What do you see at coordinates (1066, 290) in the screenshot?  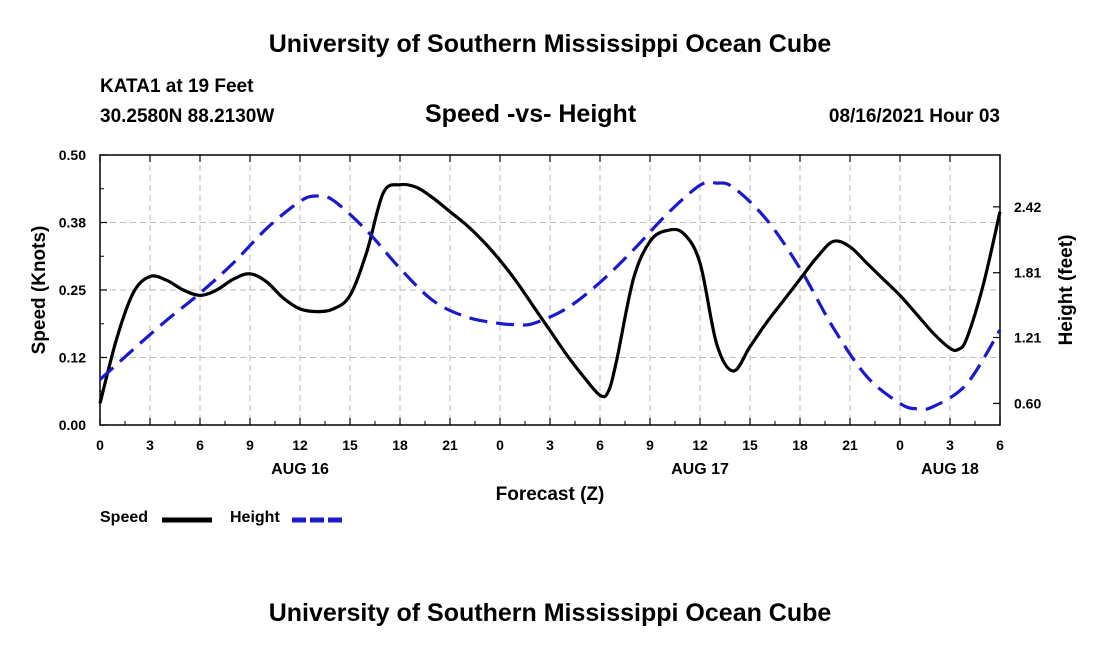 I see `y2-axis-title: Height (feet)` at bounding box center [1066, 290].